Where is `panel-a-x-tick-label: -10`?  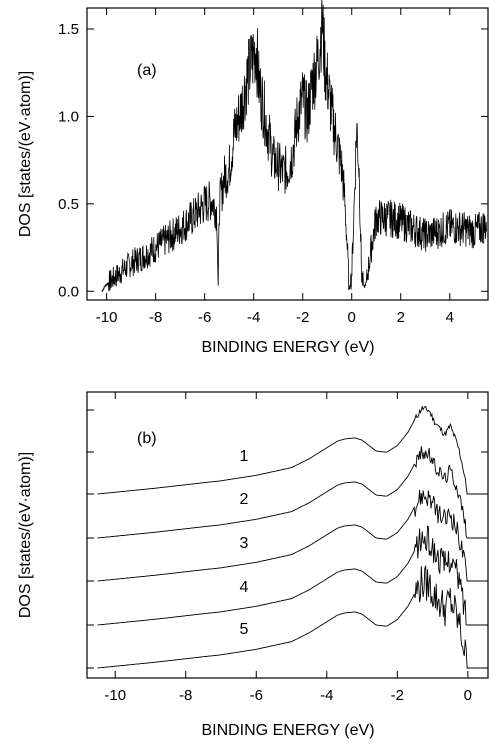 panel-a-x-tick-label: -10 is located at coordinates (107, 317).